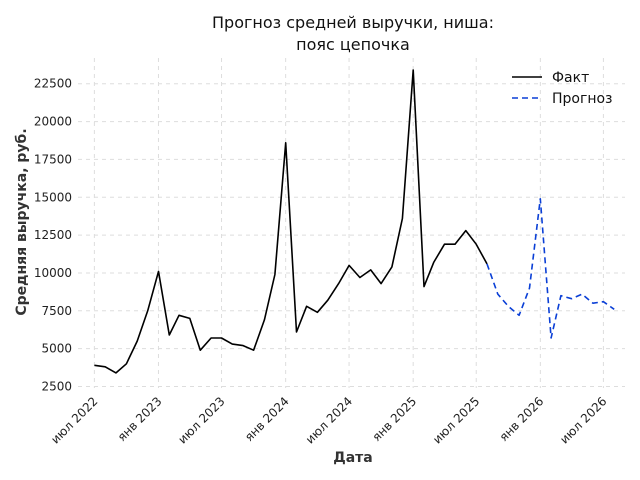 The height and width of the screenshot is (480, 640). I want to click on y-tick-label: 22500, so click(53, 84).